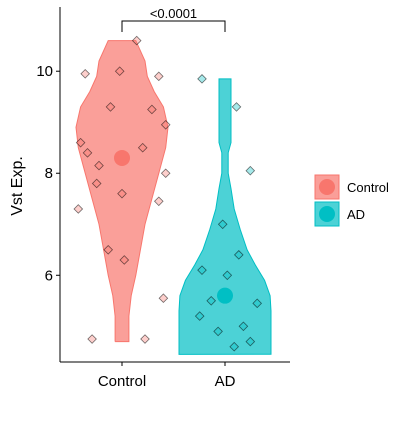 The height and width of the screenshot is (421, 412). I want to click on y-axis-title: Vst Exp., so click(17, 186).